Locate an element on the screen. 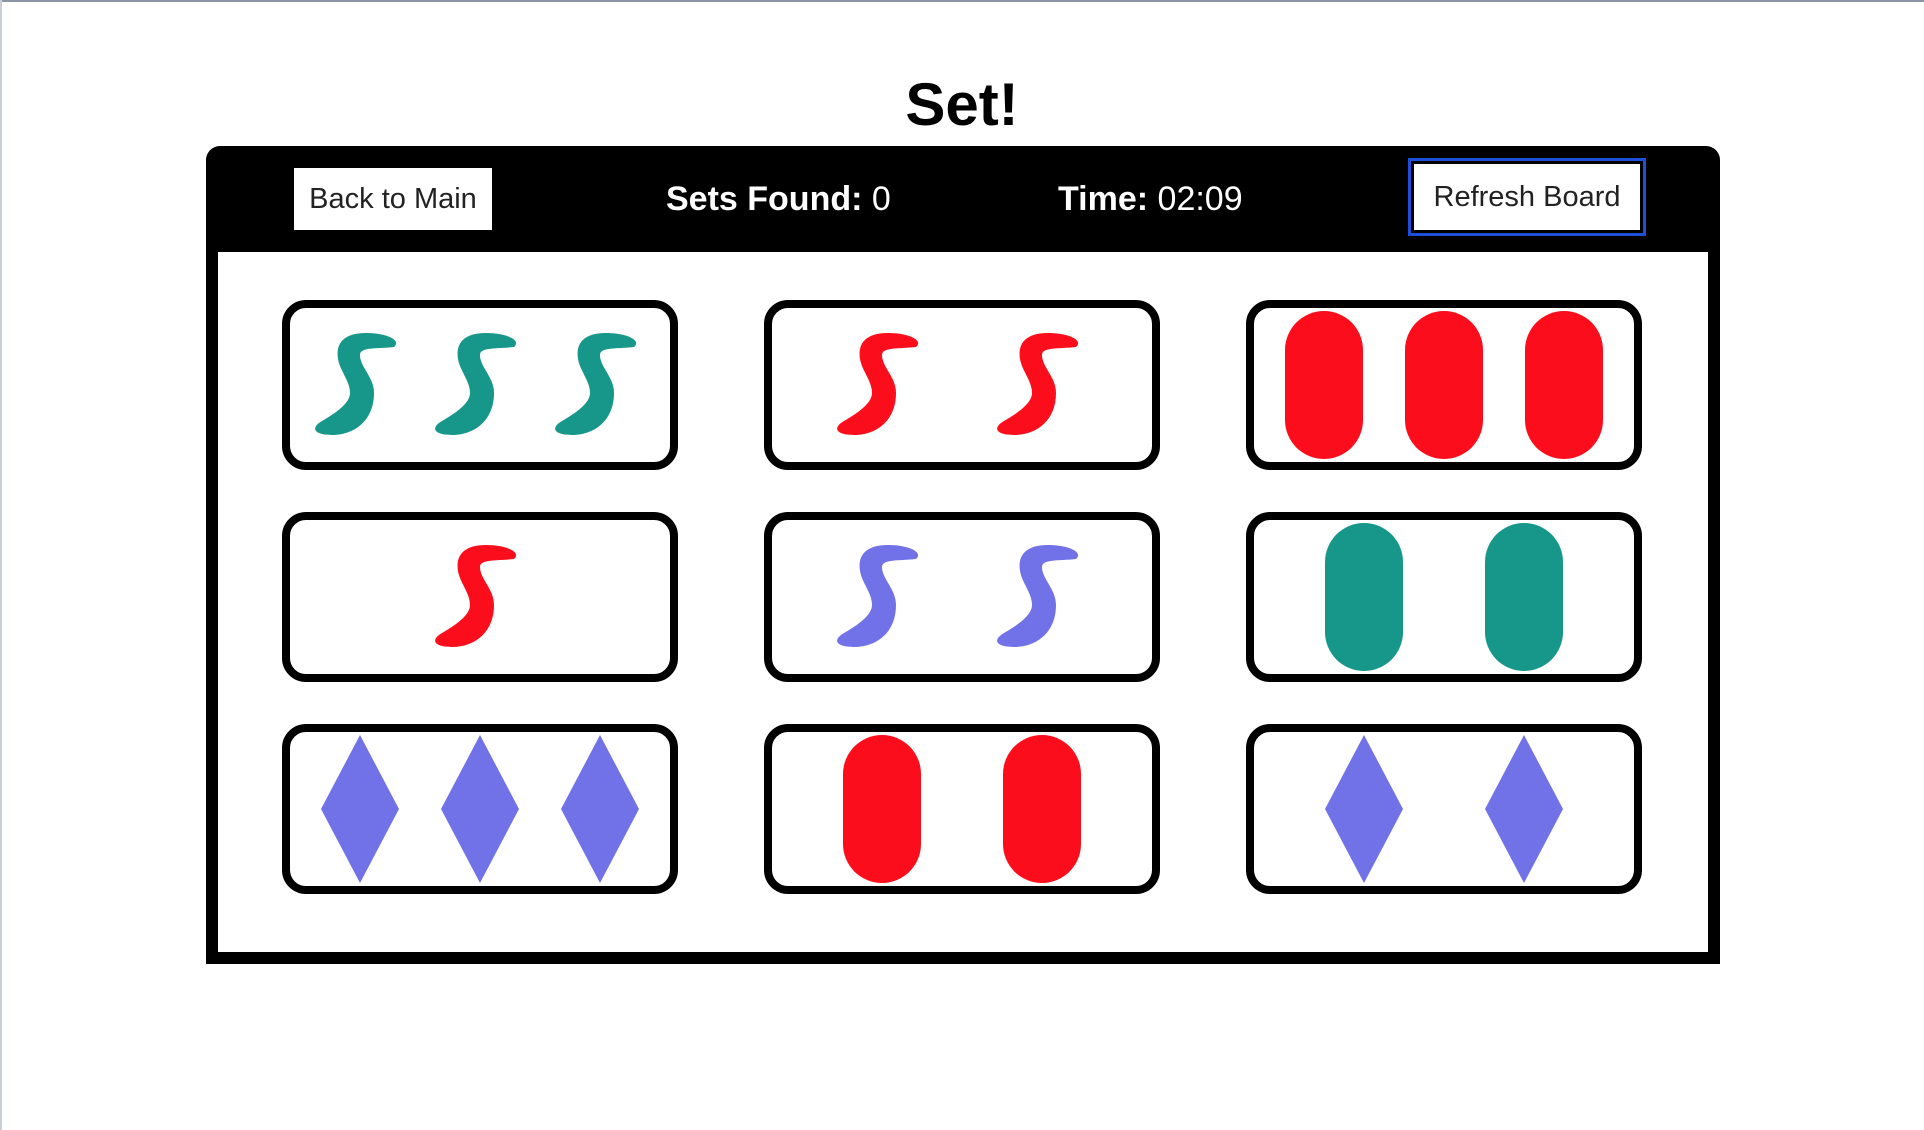 Image resolution: width=1924 pixels, height=1130 pixels. page-title: Set! is located at coordinates (962, 105).